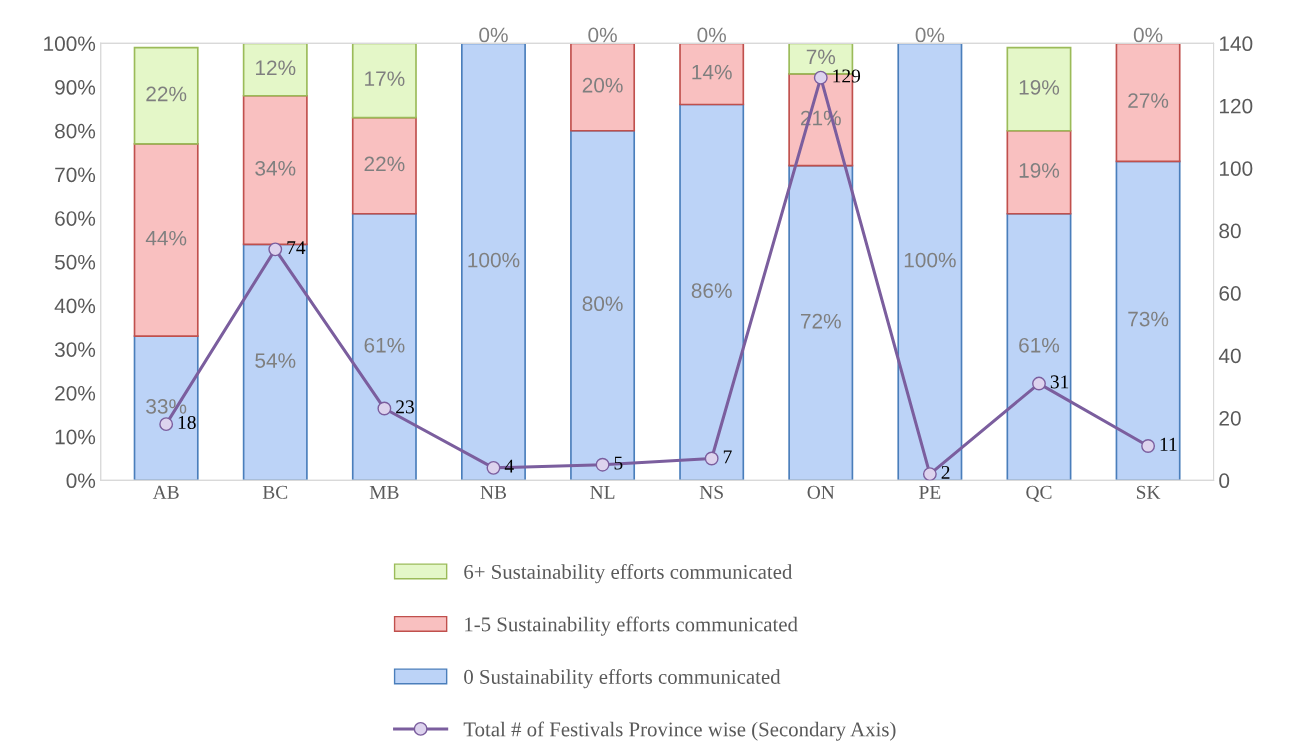 The height and width of the screenshot is (747, 1291). What do you see at coordinates (165, 492) in the screenshot?
I see `x-tick-label: AB` at bounding box center [165, 492].